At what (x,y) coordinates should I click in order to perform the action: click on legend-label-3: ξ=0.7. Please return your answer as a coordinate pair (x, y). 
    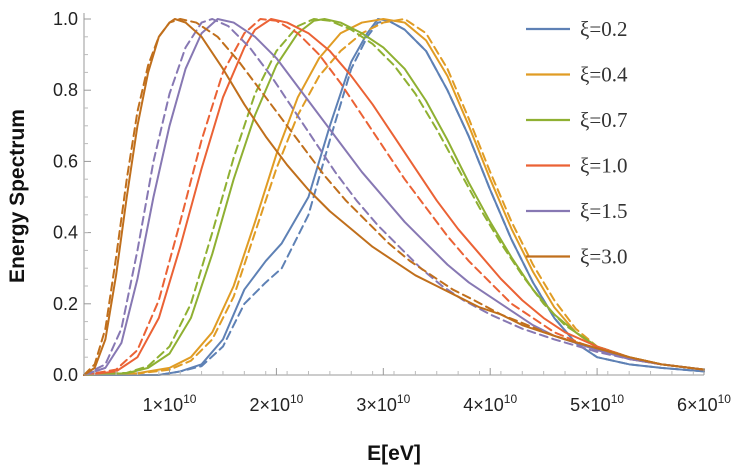
    Looking at the image, I should click on (603, 120).